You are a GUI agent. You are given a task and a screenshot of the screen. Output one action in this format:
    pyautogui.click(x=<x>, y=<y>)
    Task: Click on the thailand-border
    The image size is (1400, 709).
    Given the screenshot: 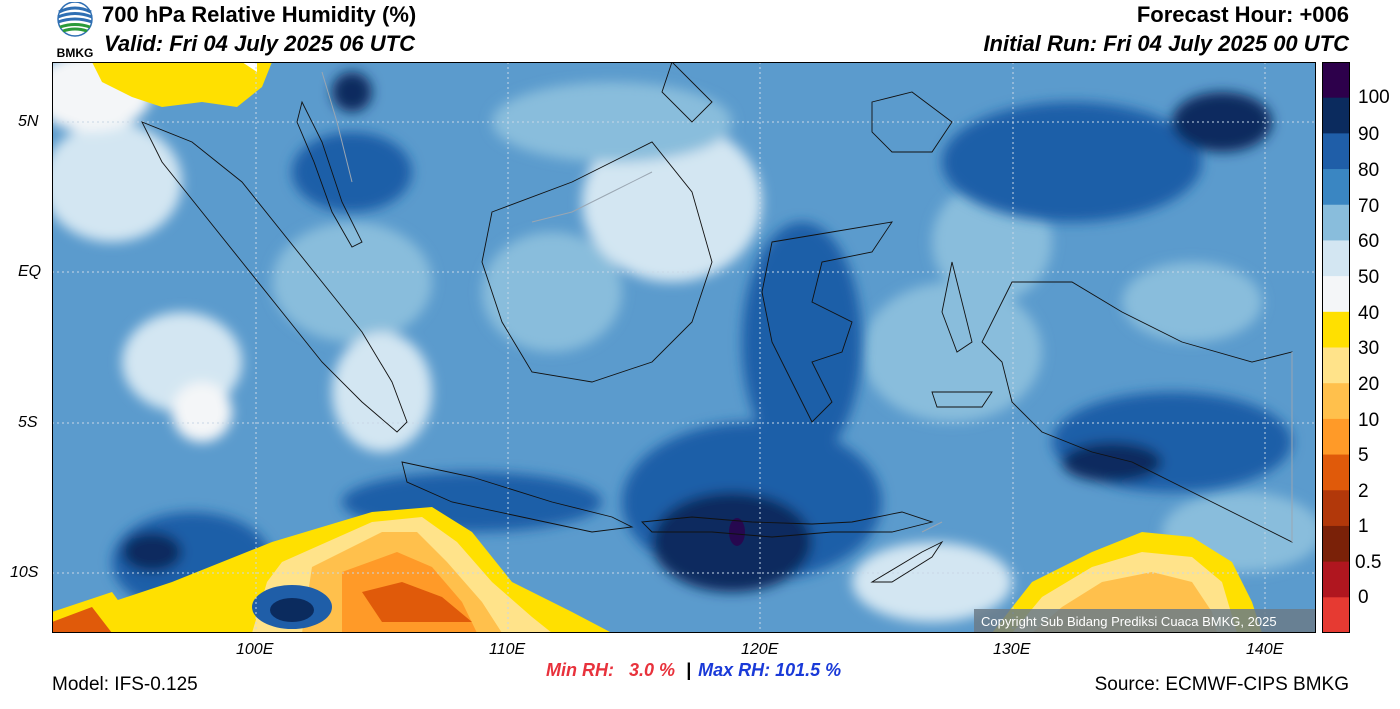 What is the action you would take?
    pyautogui.click(x=337, y=127)
    